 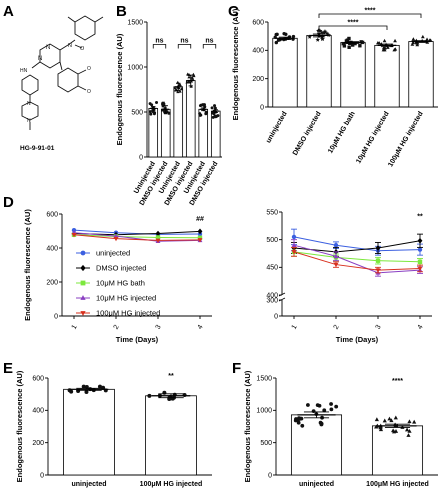 What do you see at coordinates (113, 253) in the screenshot?
I see `legend-label: uninjected` at bounding box center [113, 253].